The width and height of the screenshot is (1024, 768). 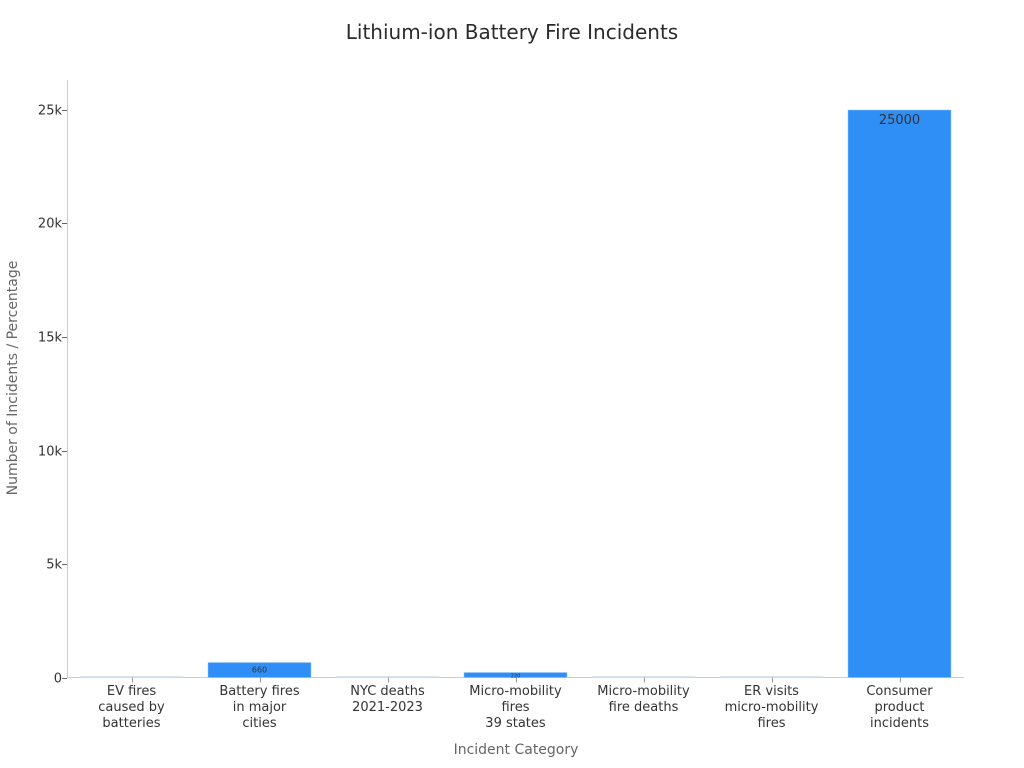 What do you see at coordinates (64, 394) in the screenshot?
I see `y-ticks-group` at bounding box center [64, 394].